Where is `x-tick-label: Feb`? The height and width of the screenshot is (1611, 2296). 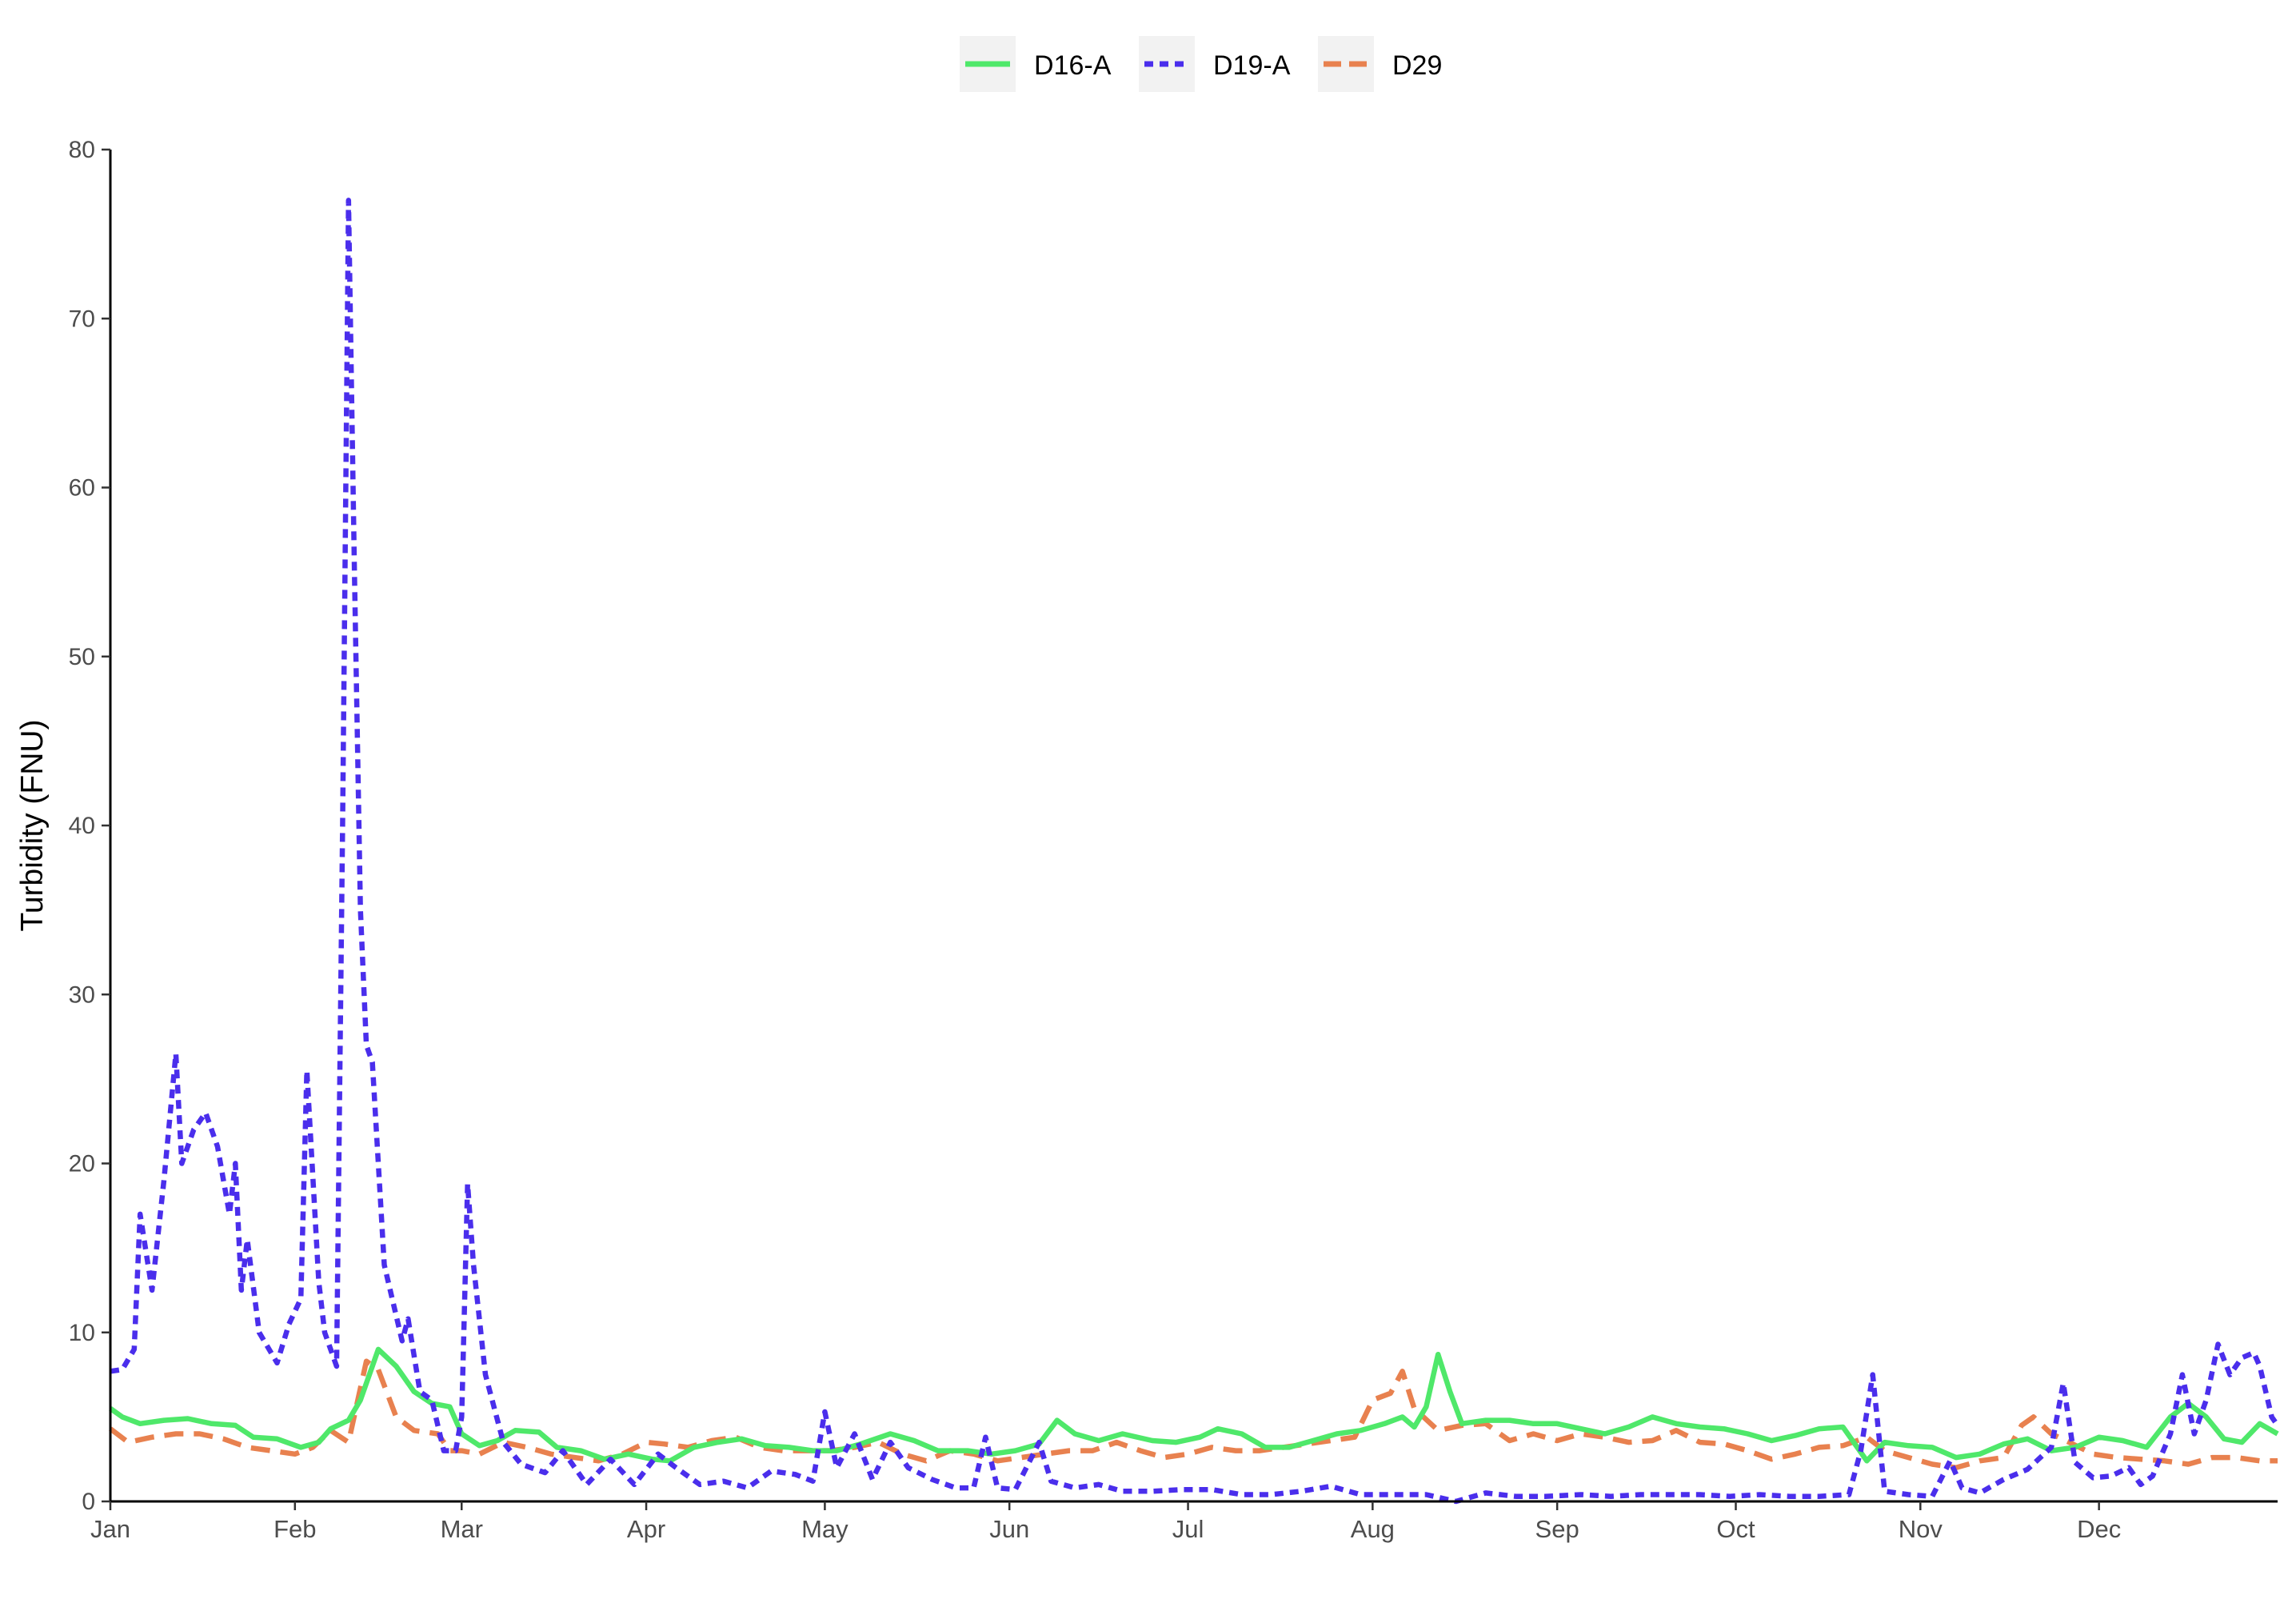
x-tick-label: Feb is located at coordinates (295, 1529).